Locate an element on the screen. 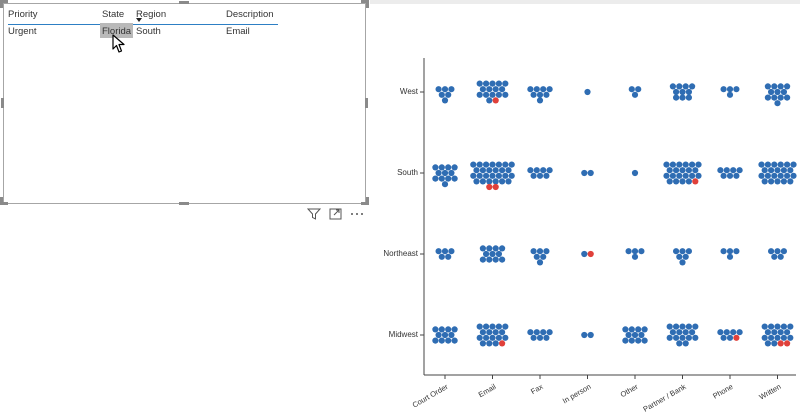  resize-handle-bottom-right is located at coordinates (365, 203).